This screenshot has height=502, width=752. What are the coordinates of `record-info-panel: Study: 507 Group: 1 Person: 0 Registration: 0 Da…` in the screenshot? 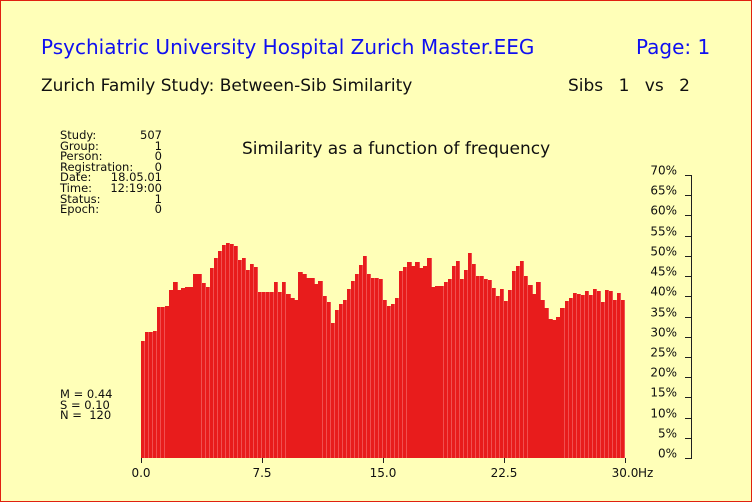 It's located at (111, 172).